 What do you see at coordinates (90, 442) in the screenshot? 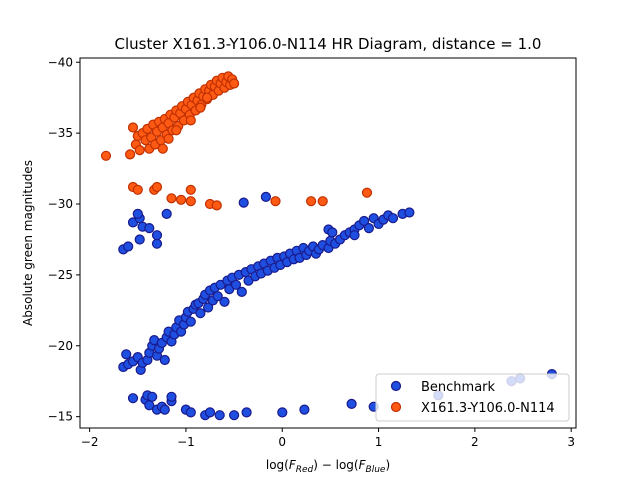
I see `x-tick-label: −2` at bounding box center [90, 442].